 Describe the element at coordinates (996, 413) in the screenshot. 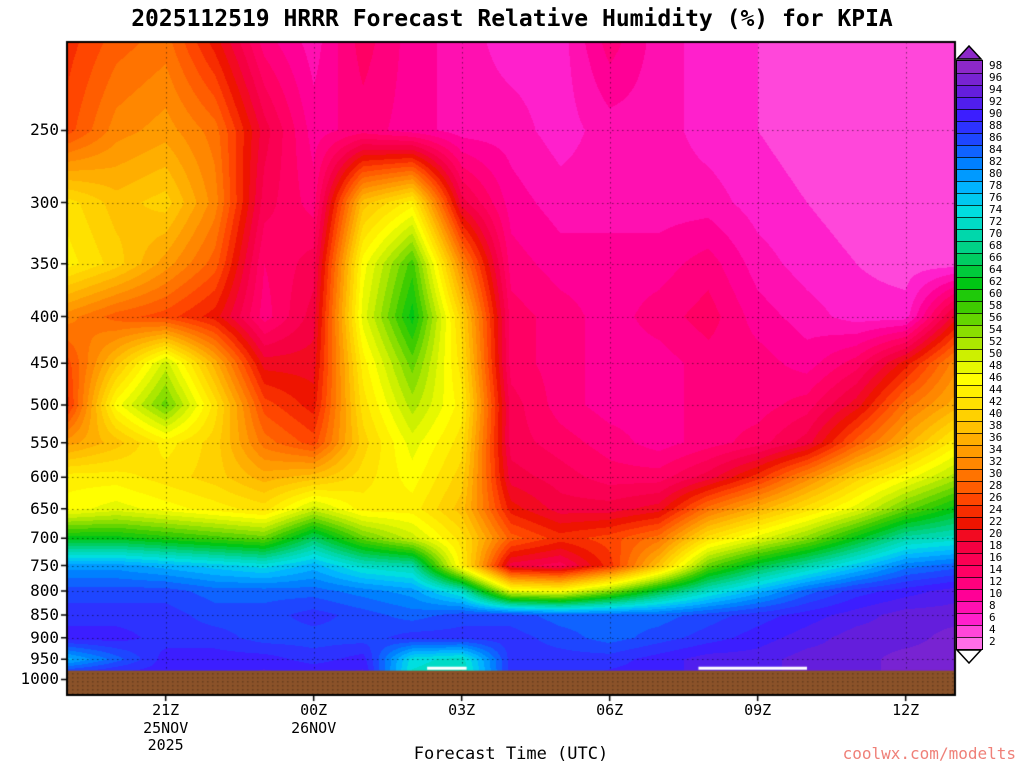

I see `colorbar-tick-label: 40` at that location.